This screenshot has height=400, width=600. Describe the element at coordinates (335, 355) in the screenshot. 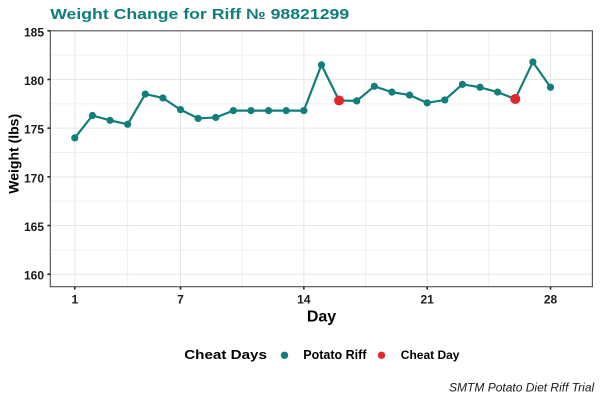

I see `svg-text: Potato Riff` at that location.